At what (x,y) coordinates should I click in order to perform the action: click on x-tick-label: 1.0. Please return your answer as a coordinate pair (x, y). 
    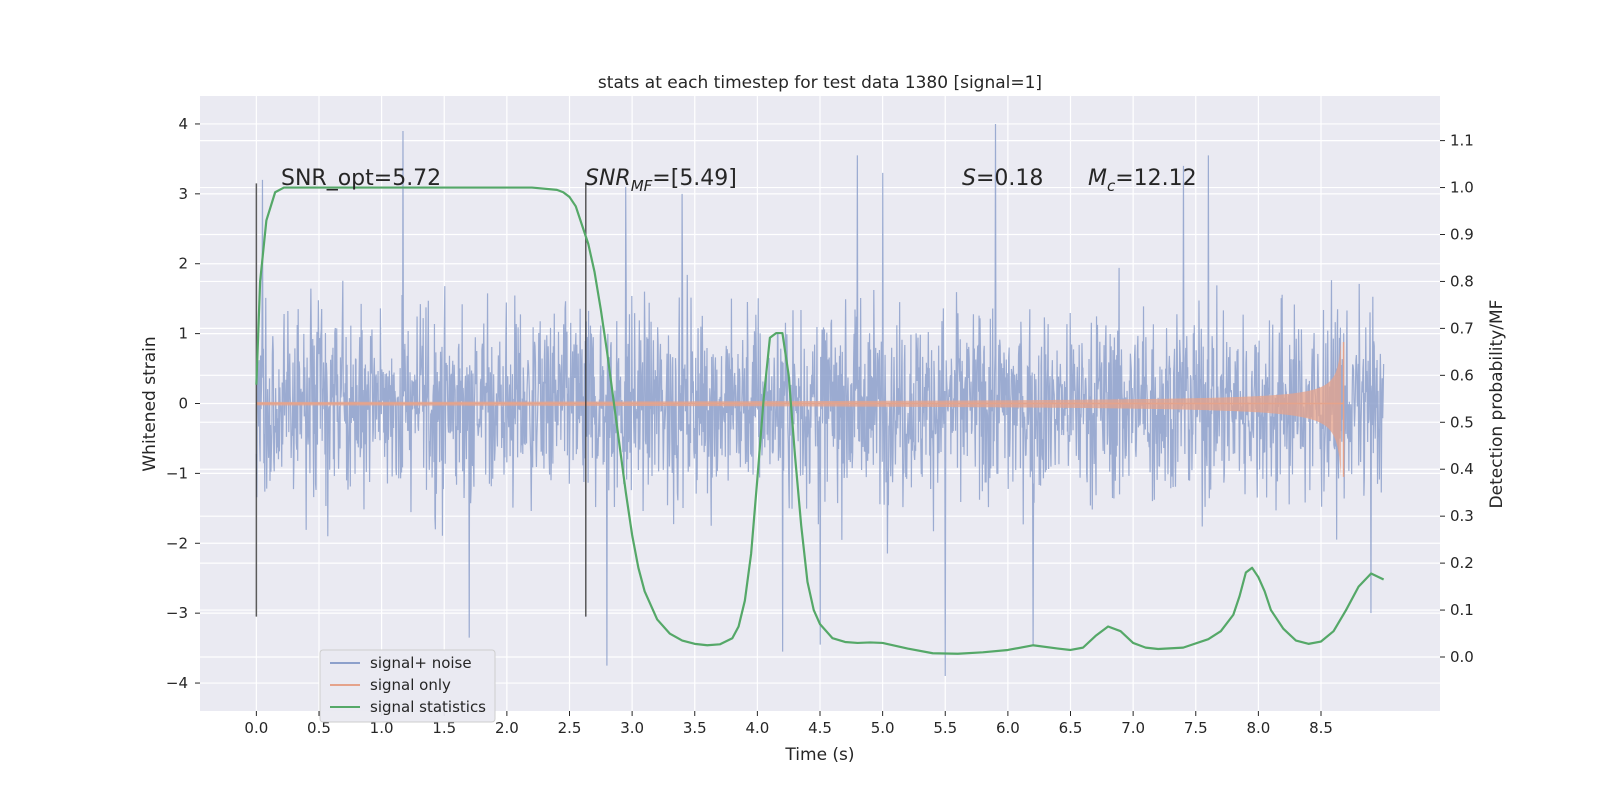
    Looking at the image, I should click on (382, 728).